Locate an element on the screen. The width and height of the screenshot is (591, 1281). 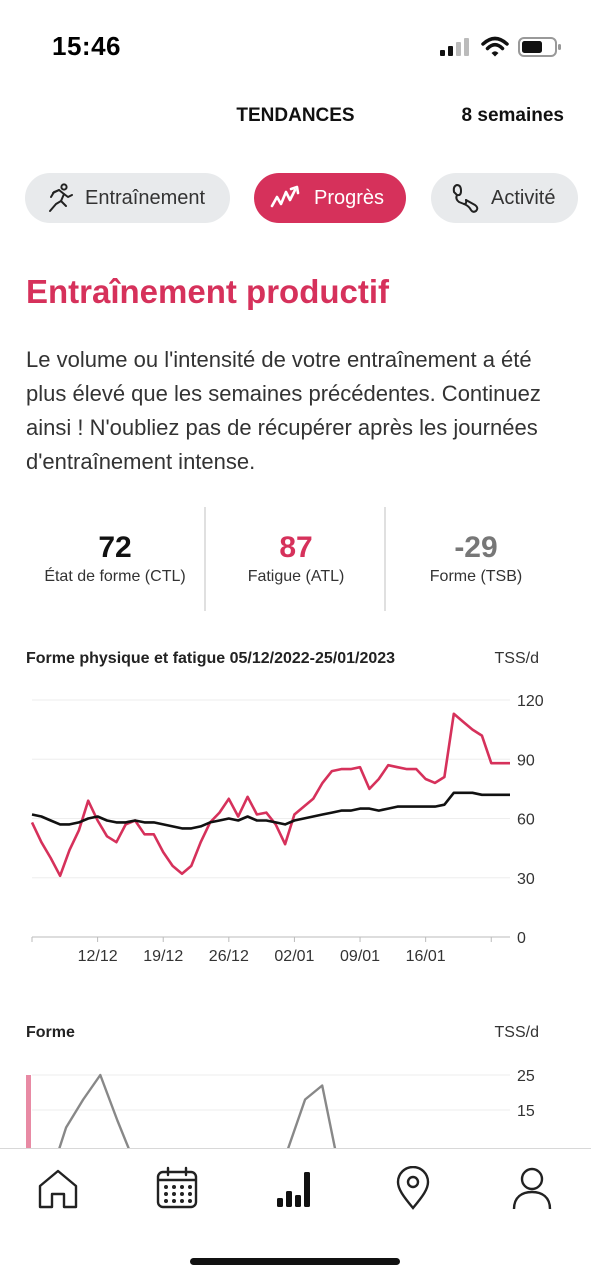
x-tick-label: 26/12 is located at coordinates (229, 956).